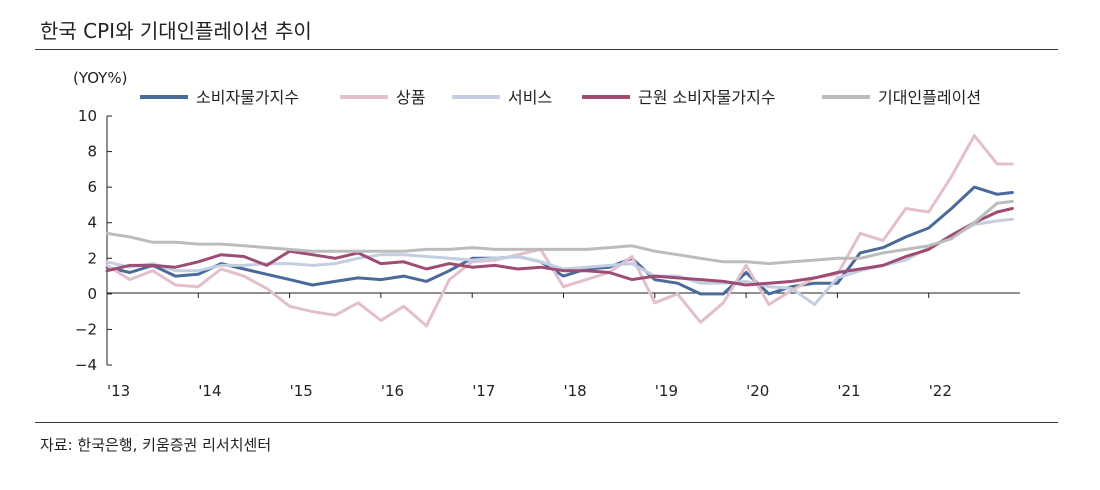 This screenshot has height=490, width=1100. I want to click on legend-label-core: 근원 소비자물가지수, so click(707, 97).